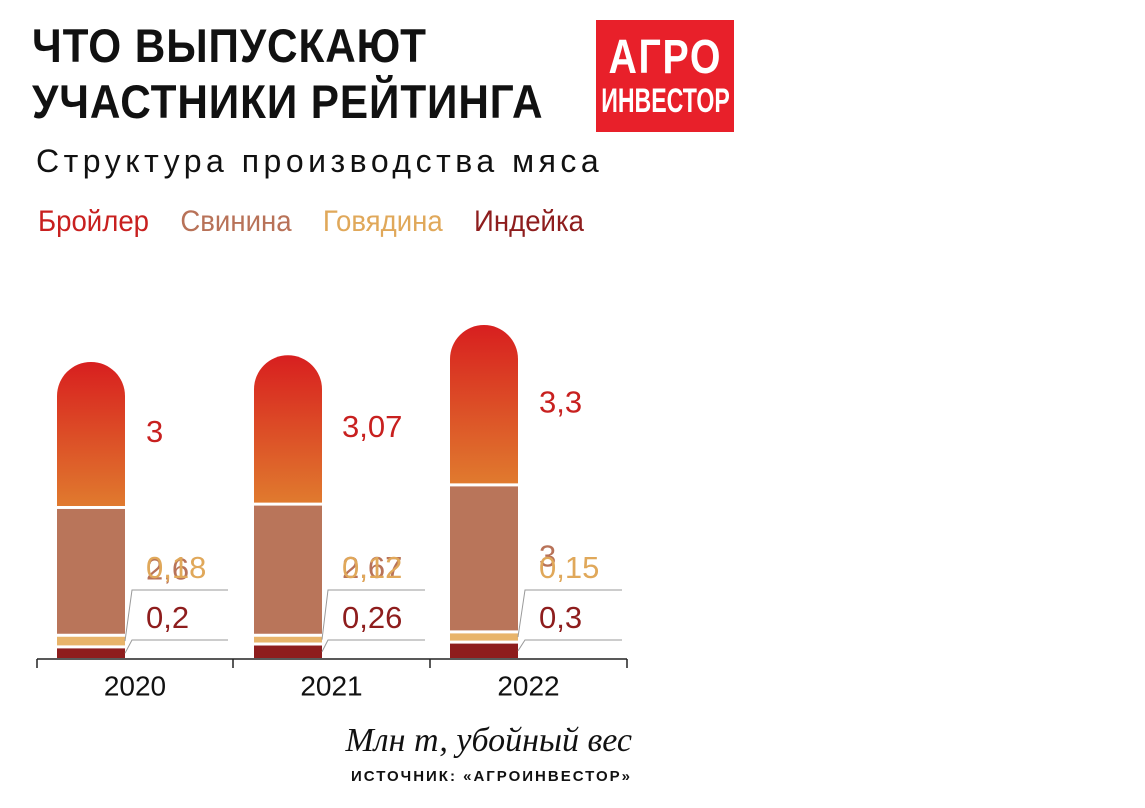 The width and height of the screenshot is (1145, 808). Describe the element at coordinates (154, 431) in the screenshot. I see `data-label-broiler: 3` at that location.